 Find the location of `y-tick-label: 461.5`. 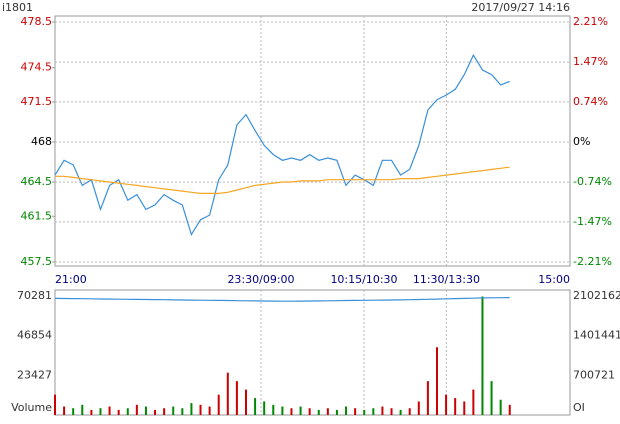

y-tick-label: 461.5 is located at coordinates (37, 215).